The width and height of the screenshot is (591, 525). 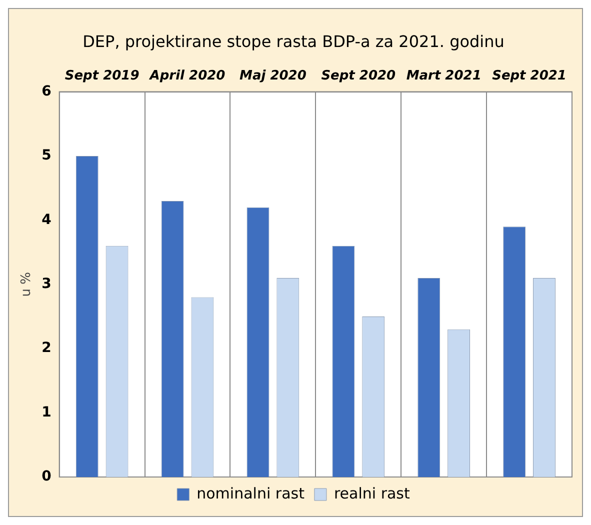 I want to click on x-tick-label: Mart 2021, so click(x=444, y=76).